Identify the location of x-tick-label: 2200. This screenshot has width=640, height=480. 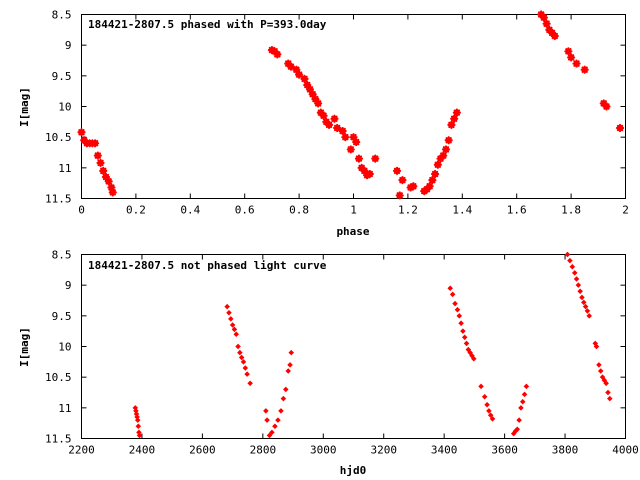
(81, 450).